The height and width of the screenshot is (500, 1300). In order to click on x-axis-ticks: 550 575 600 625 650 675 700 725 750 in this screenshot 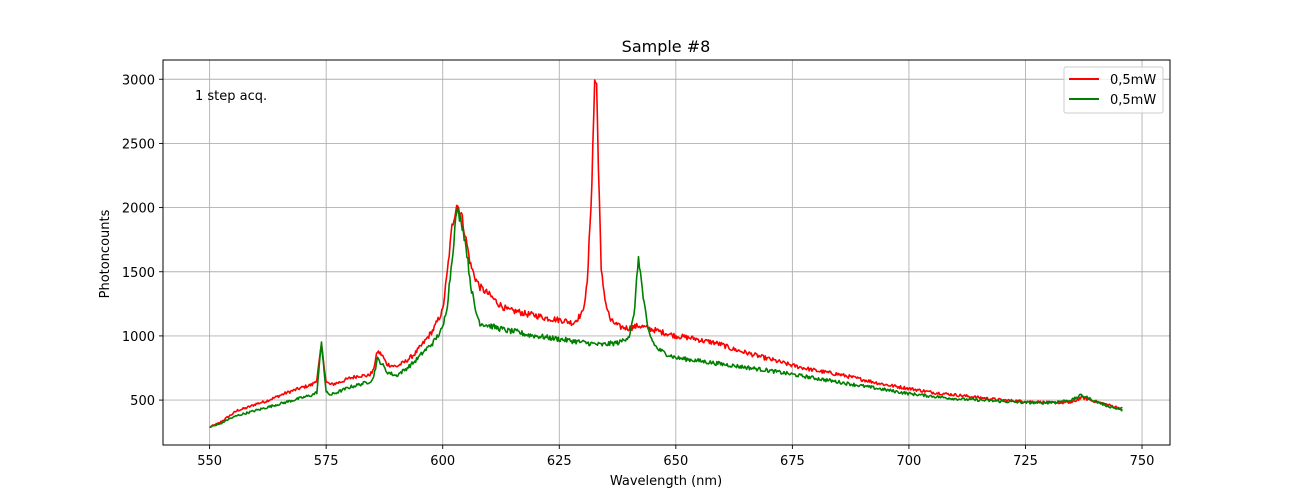, I will do `click(675, 457)`.